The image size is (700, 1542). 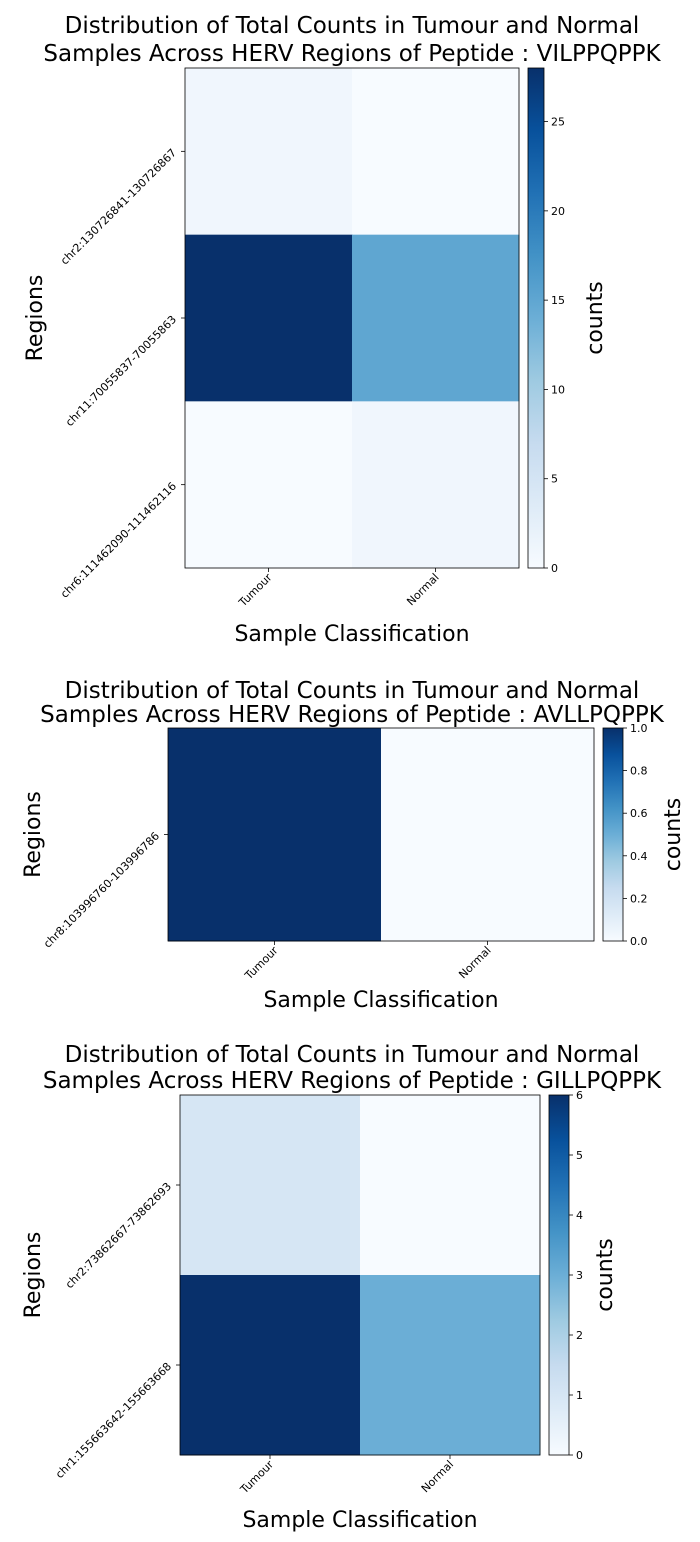 What do you see at coordinates (118, 1235) in the screenshot?
I see `y-tick-label: chr2:73862667-73862693` at bounding box center [118, 1235].